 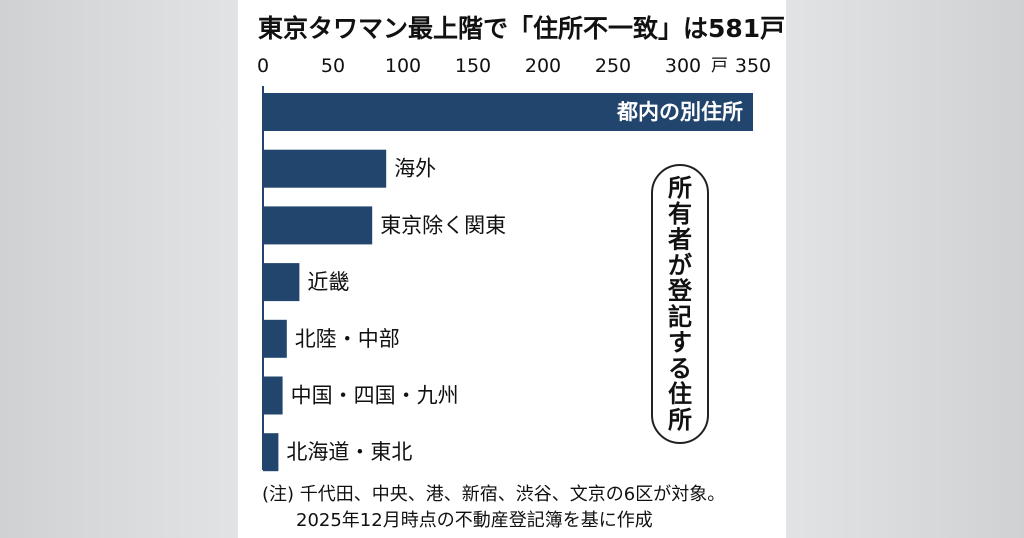 I want to click on x-tick-label: 350, so click(x=753, y=66).